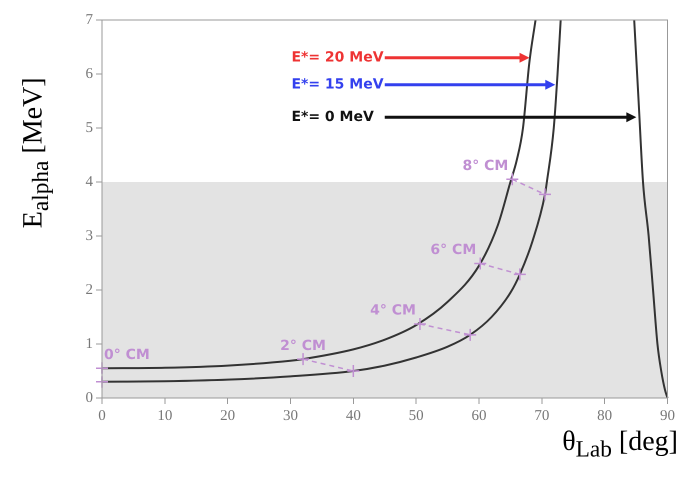  What do you see at coordinates (542, 416) in the screenshot?
I see `x-tick-label: 70` at bounding box center [542, 416].